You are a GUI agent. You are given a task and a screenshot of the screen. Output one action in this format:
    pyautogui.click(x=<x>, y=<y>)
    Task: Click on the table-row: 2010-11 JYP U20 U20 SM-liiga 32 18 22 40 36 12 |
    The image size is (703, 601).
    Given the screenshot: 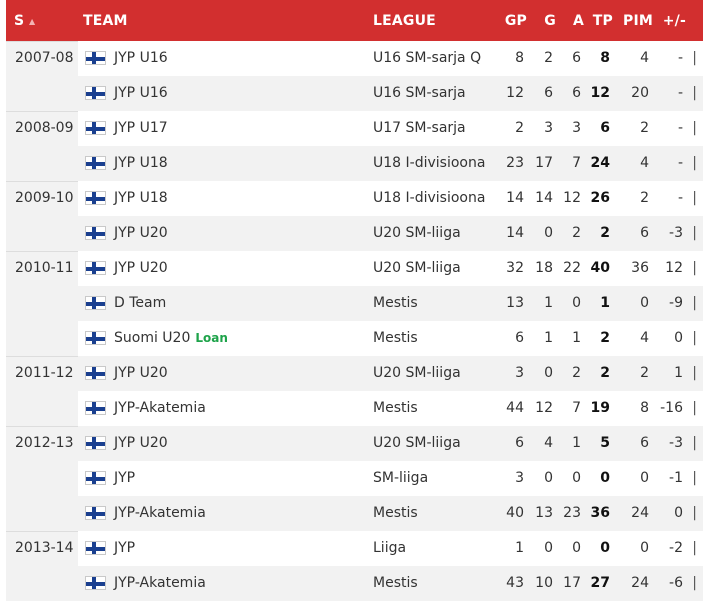 What is the action you would take?
    pyautogui.click(x=351, y=268)
    